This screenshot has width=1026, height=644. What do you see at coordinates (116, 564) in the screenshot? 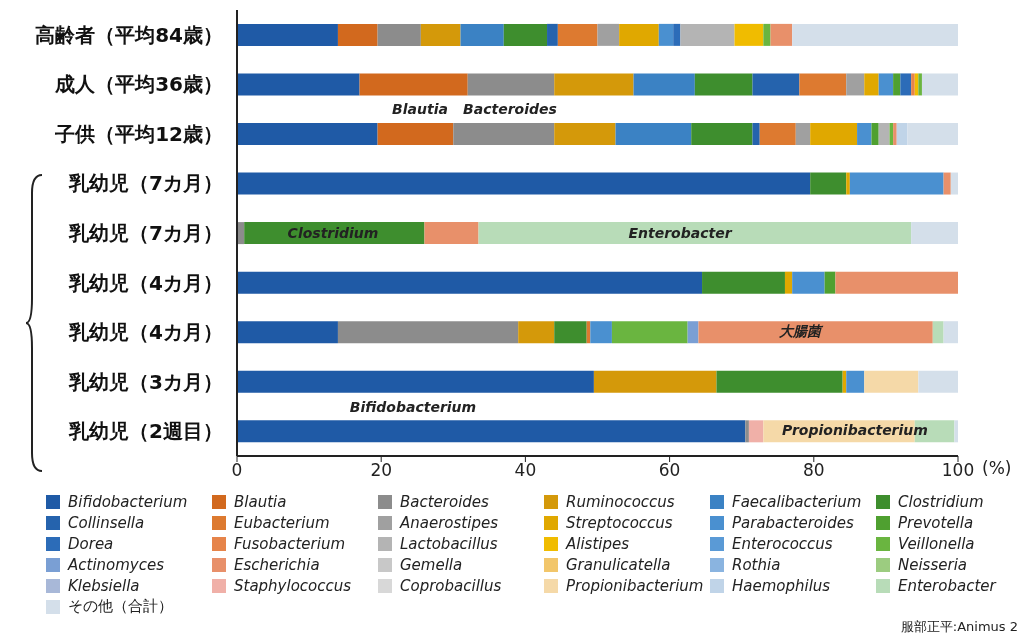
I see `legend-label: Actinomyces` at bounding box center [116, 564].